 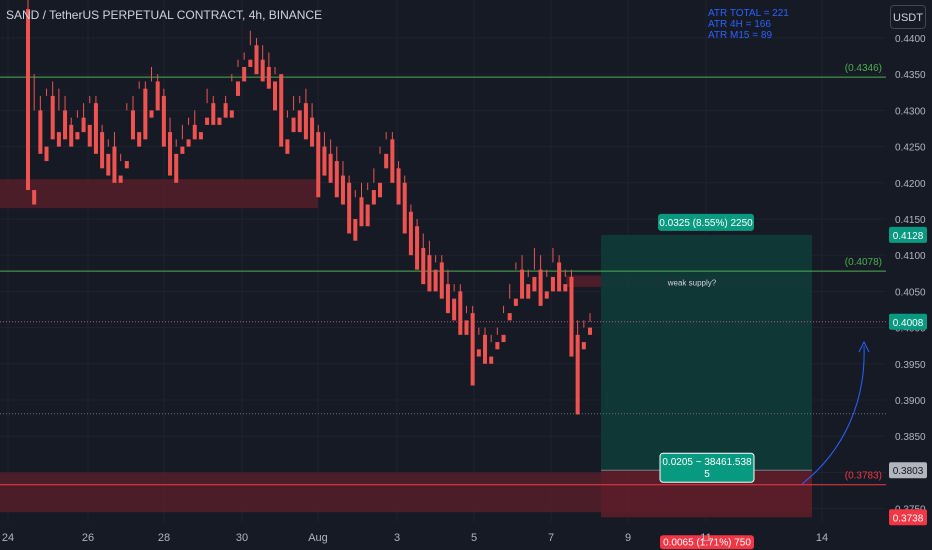 I want to click on level-label: (0.4078), so click(x=863, y=262).